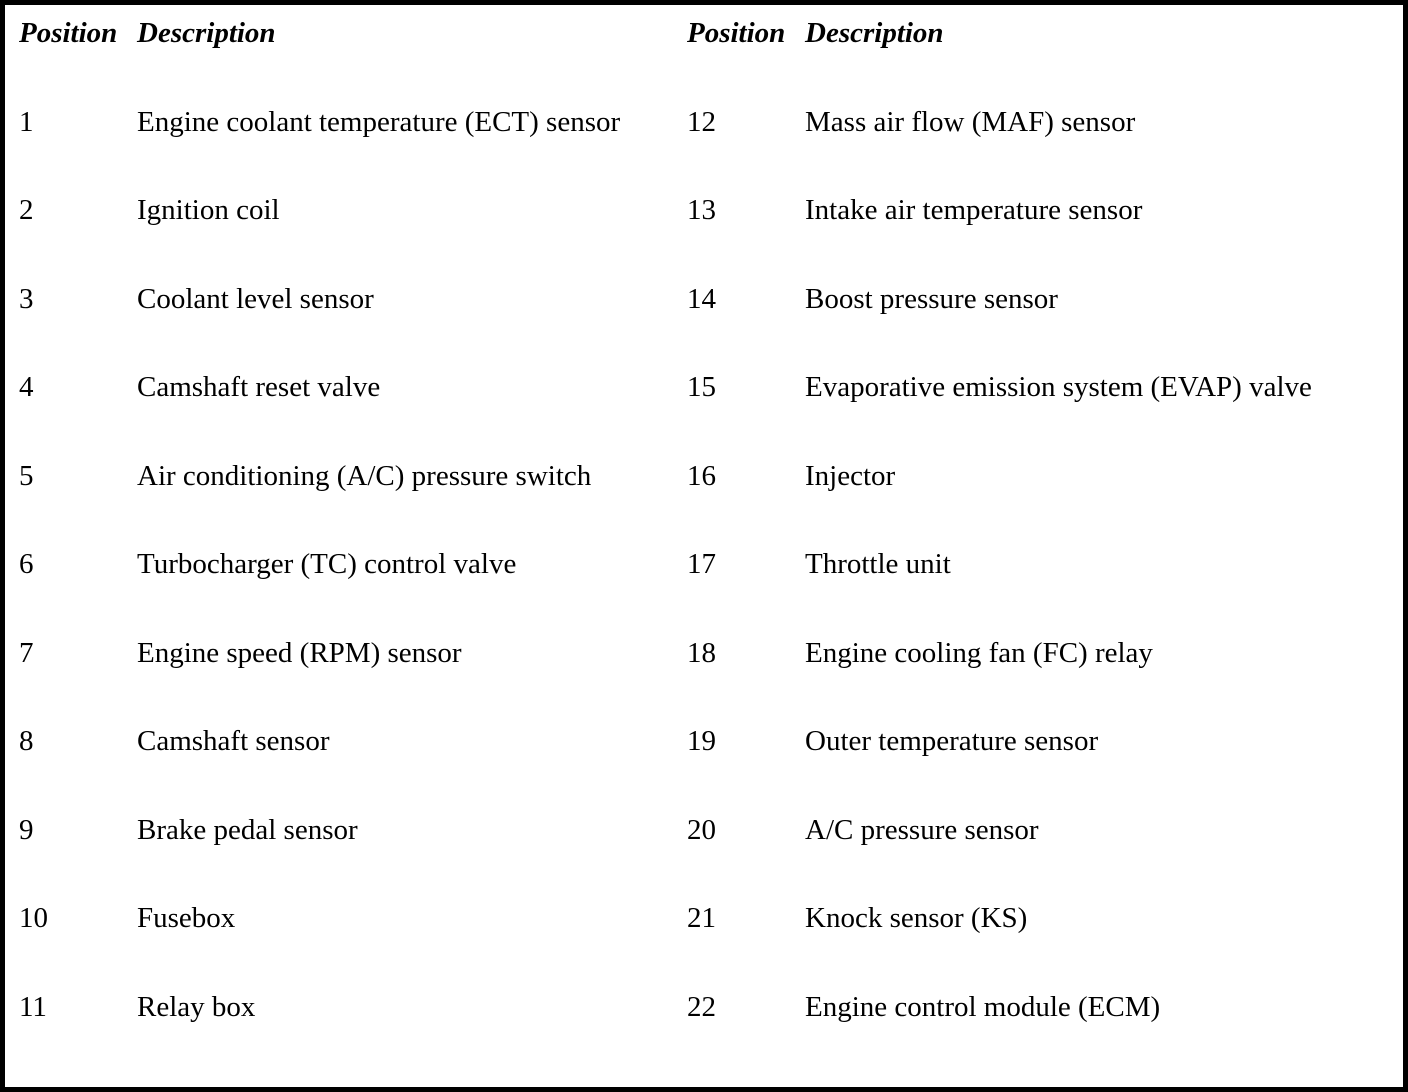 Image resolution: width=1408 pixels, height=1092 pixels. I want to click on table-row: 11 Relay box, so click(353, 1007).